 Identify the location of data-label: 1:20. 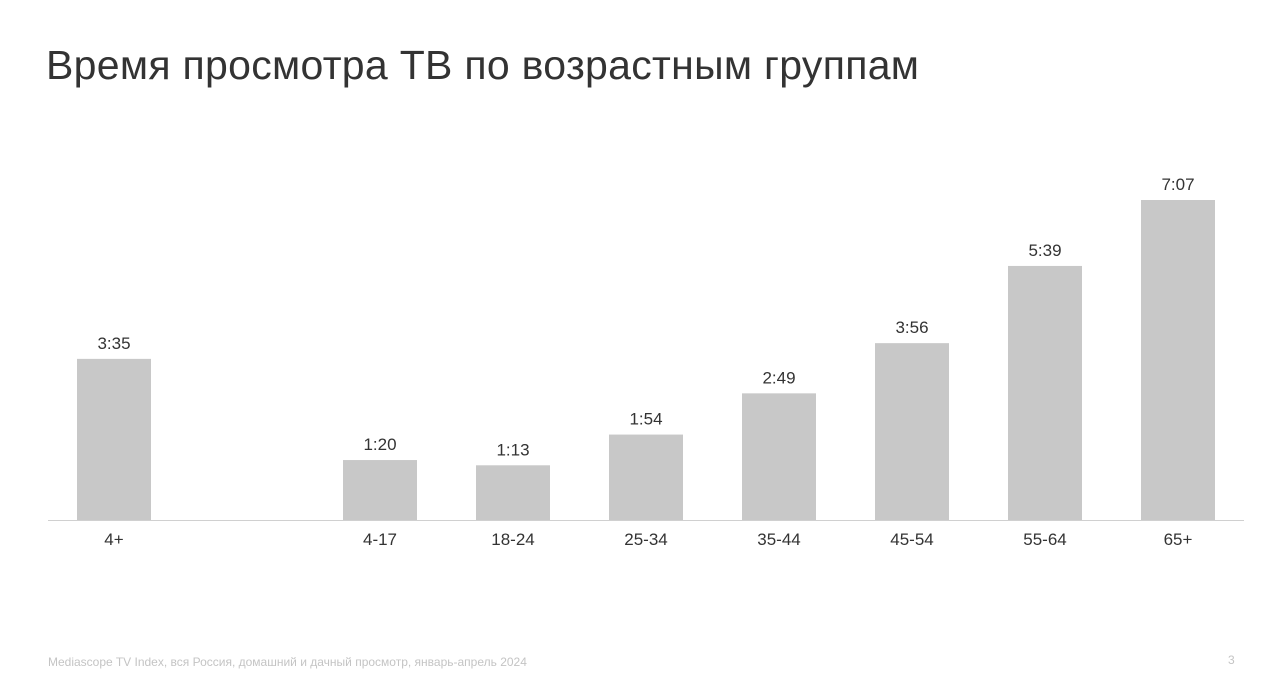
(379, 444).